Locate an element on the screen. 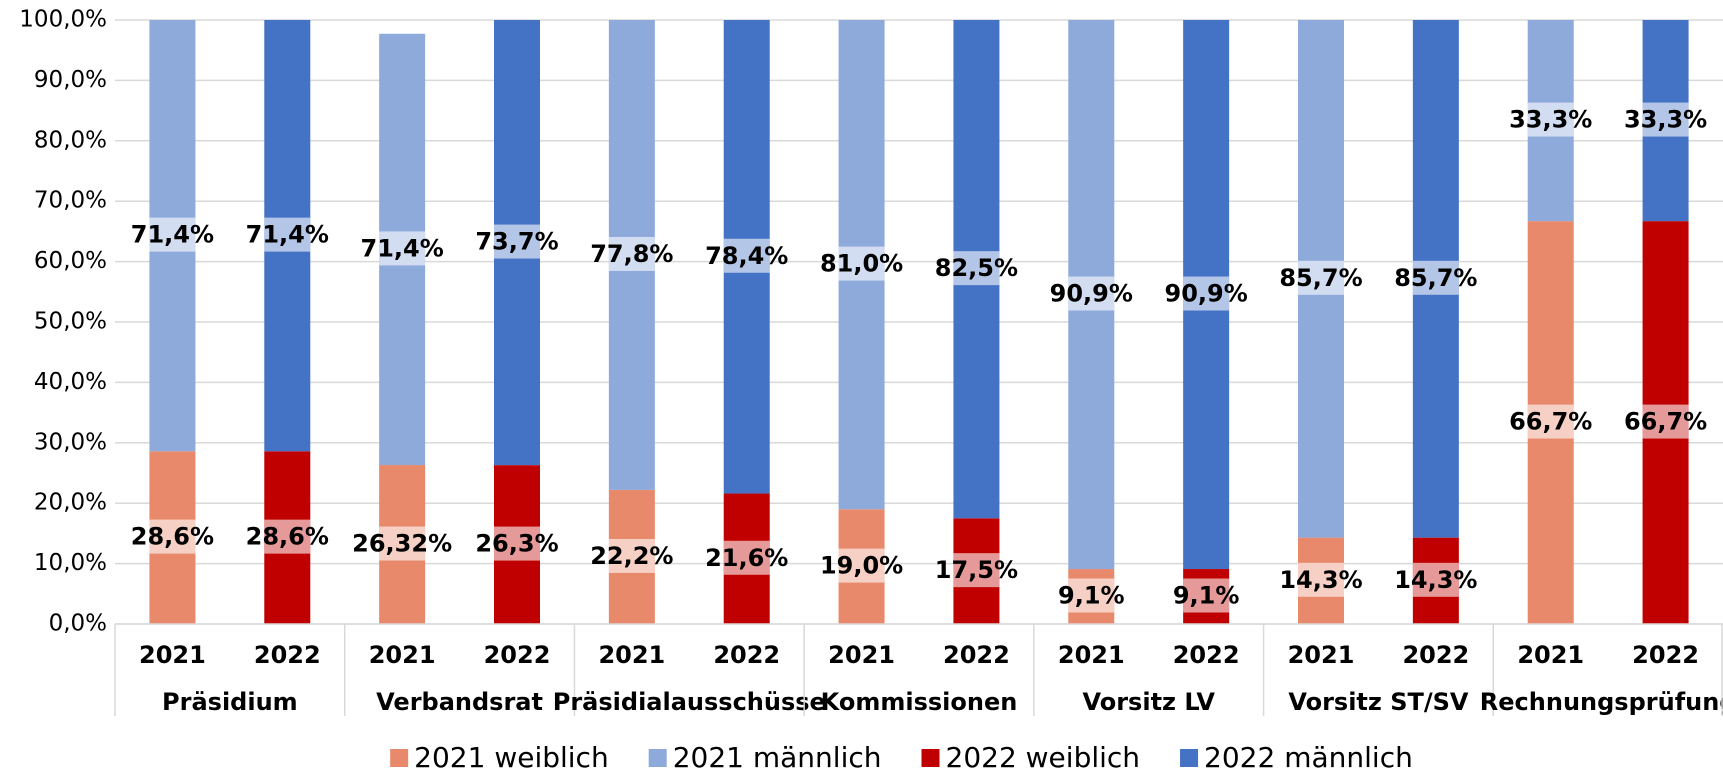 The image size is (1723, 772). y-tick-label: 10,0% is located at coordinates (70, 563).